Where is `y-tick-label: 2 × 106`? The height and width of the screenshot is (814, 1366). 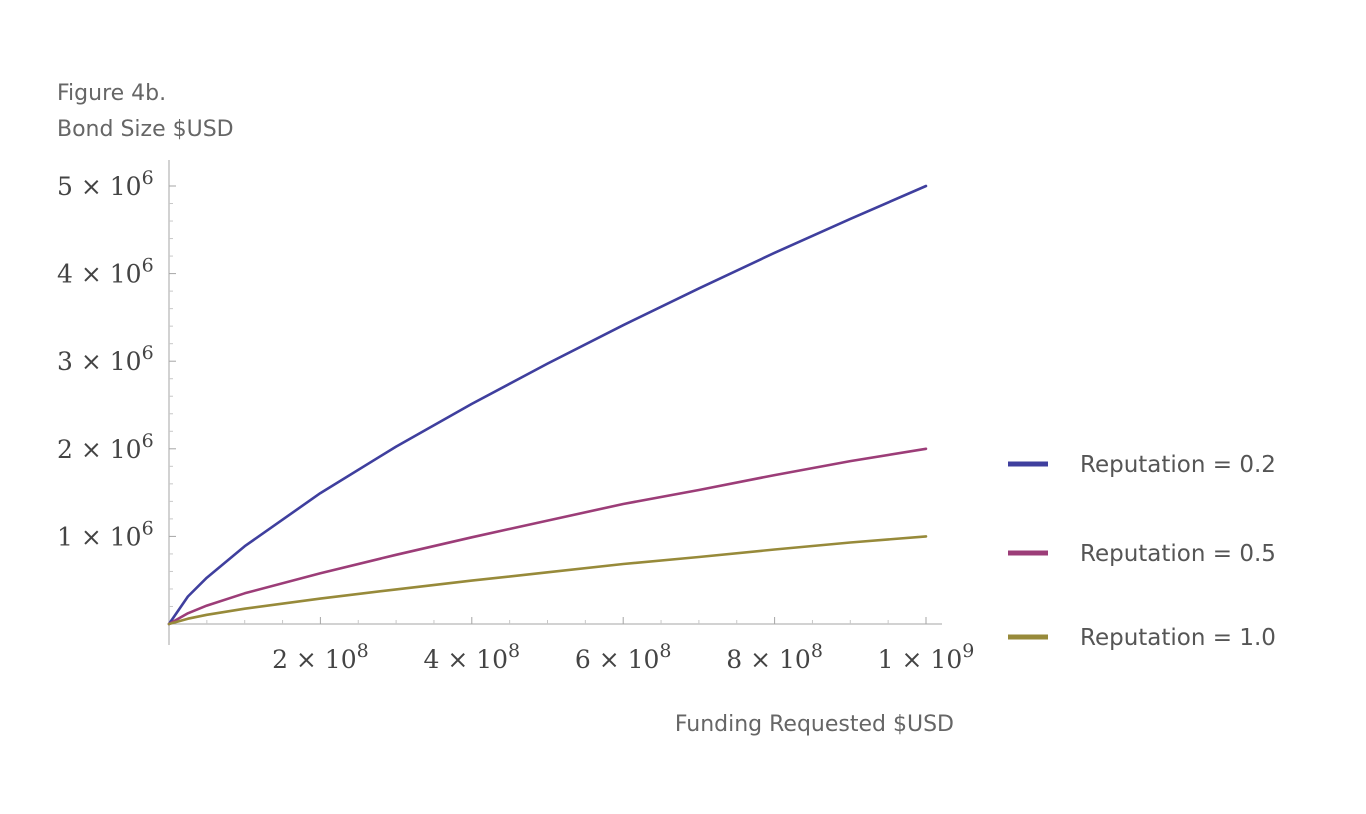
y-tick-label: 2 × 106 is located at coordinates (105, 447).